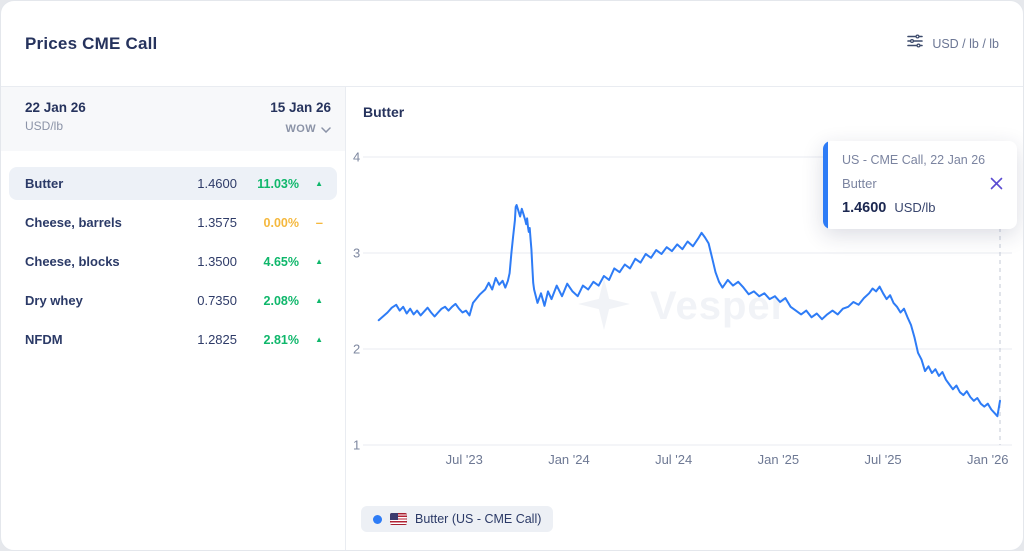 This screenshot has width=1024, height=551. Describe the element at coordinates (965, 43) in the screenshot. I see `unit-selector-label: USD / lb / lb` at that location.